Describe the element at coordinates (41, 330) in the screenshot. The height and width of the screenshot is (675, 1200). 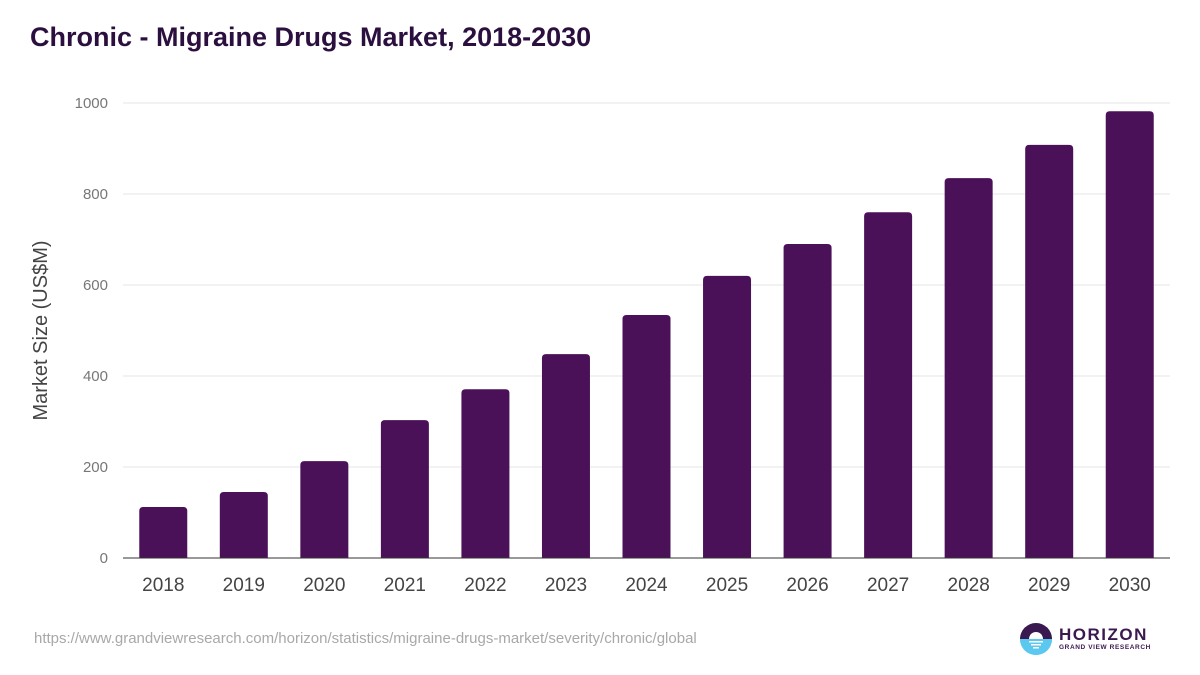
I see `y-axis-label: Market Size (US$M)` at that location.